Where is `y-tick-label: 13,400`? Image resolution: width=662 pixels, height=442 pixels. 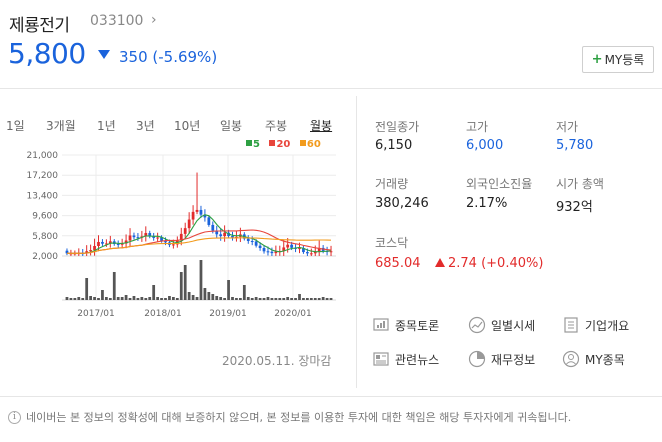
y-tick-label: 13,400 is located at coordinates (43, 196).